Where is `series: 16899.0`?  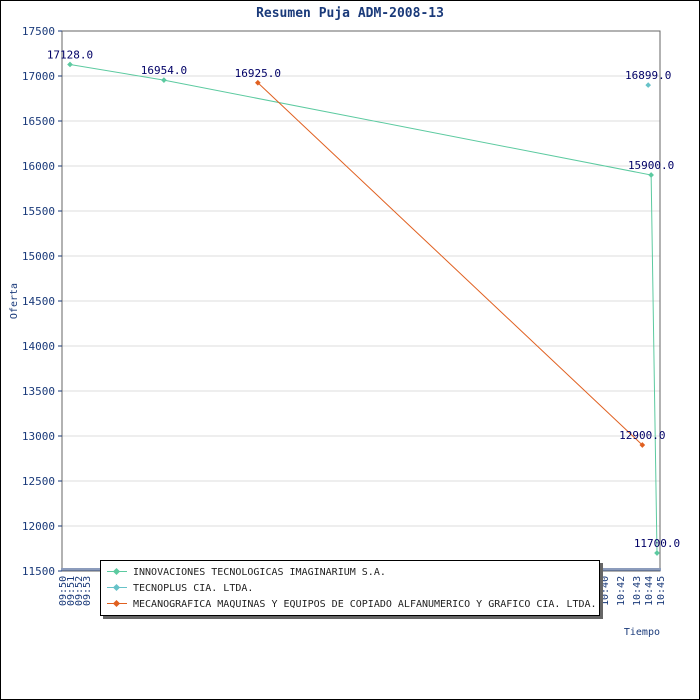
series: 16899.0 is located at coordinates (648, 78).